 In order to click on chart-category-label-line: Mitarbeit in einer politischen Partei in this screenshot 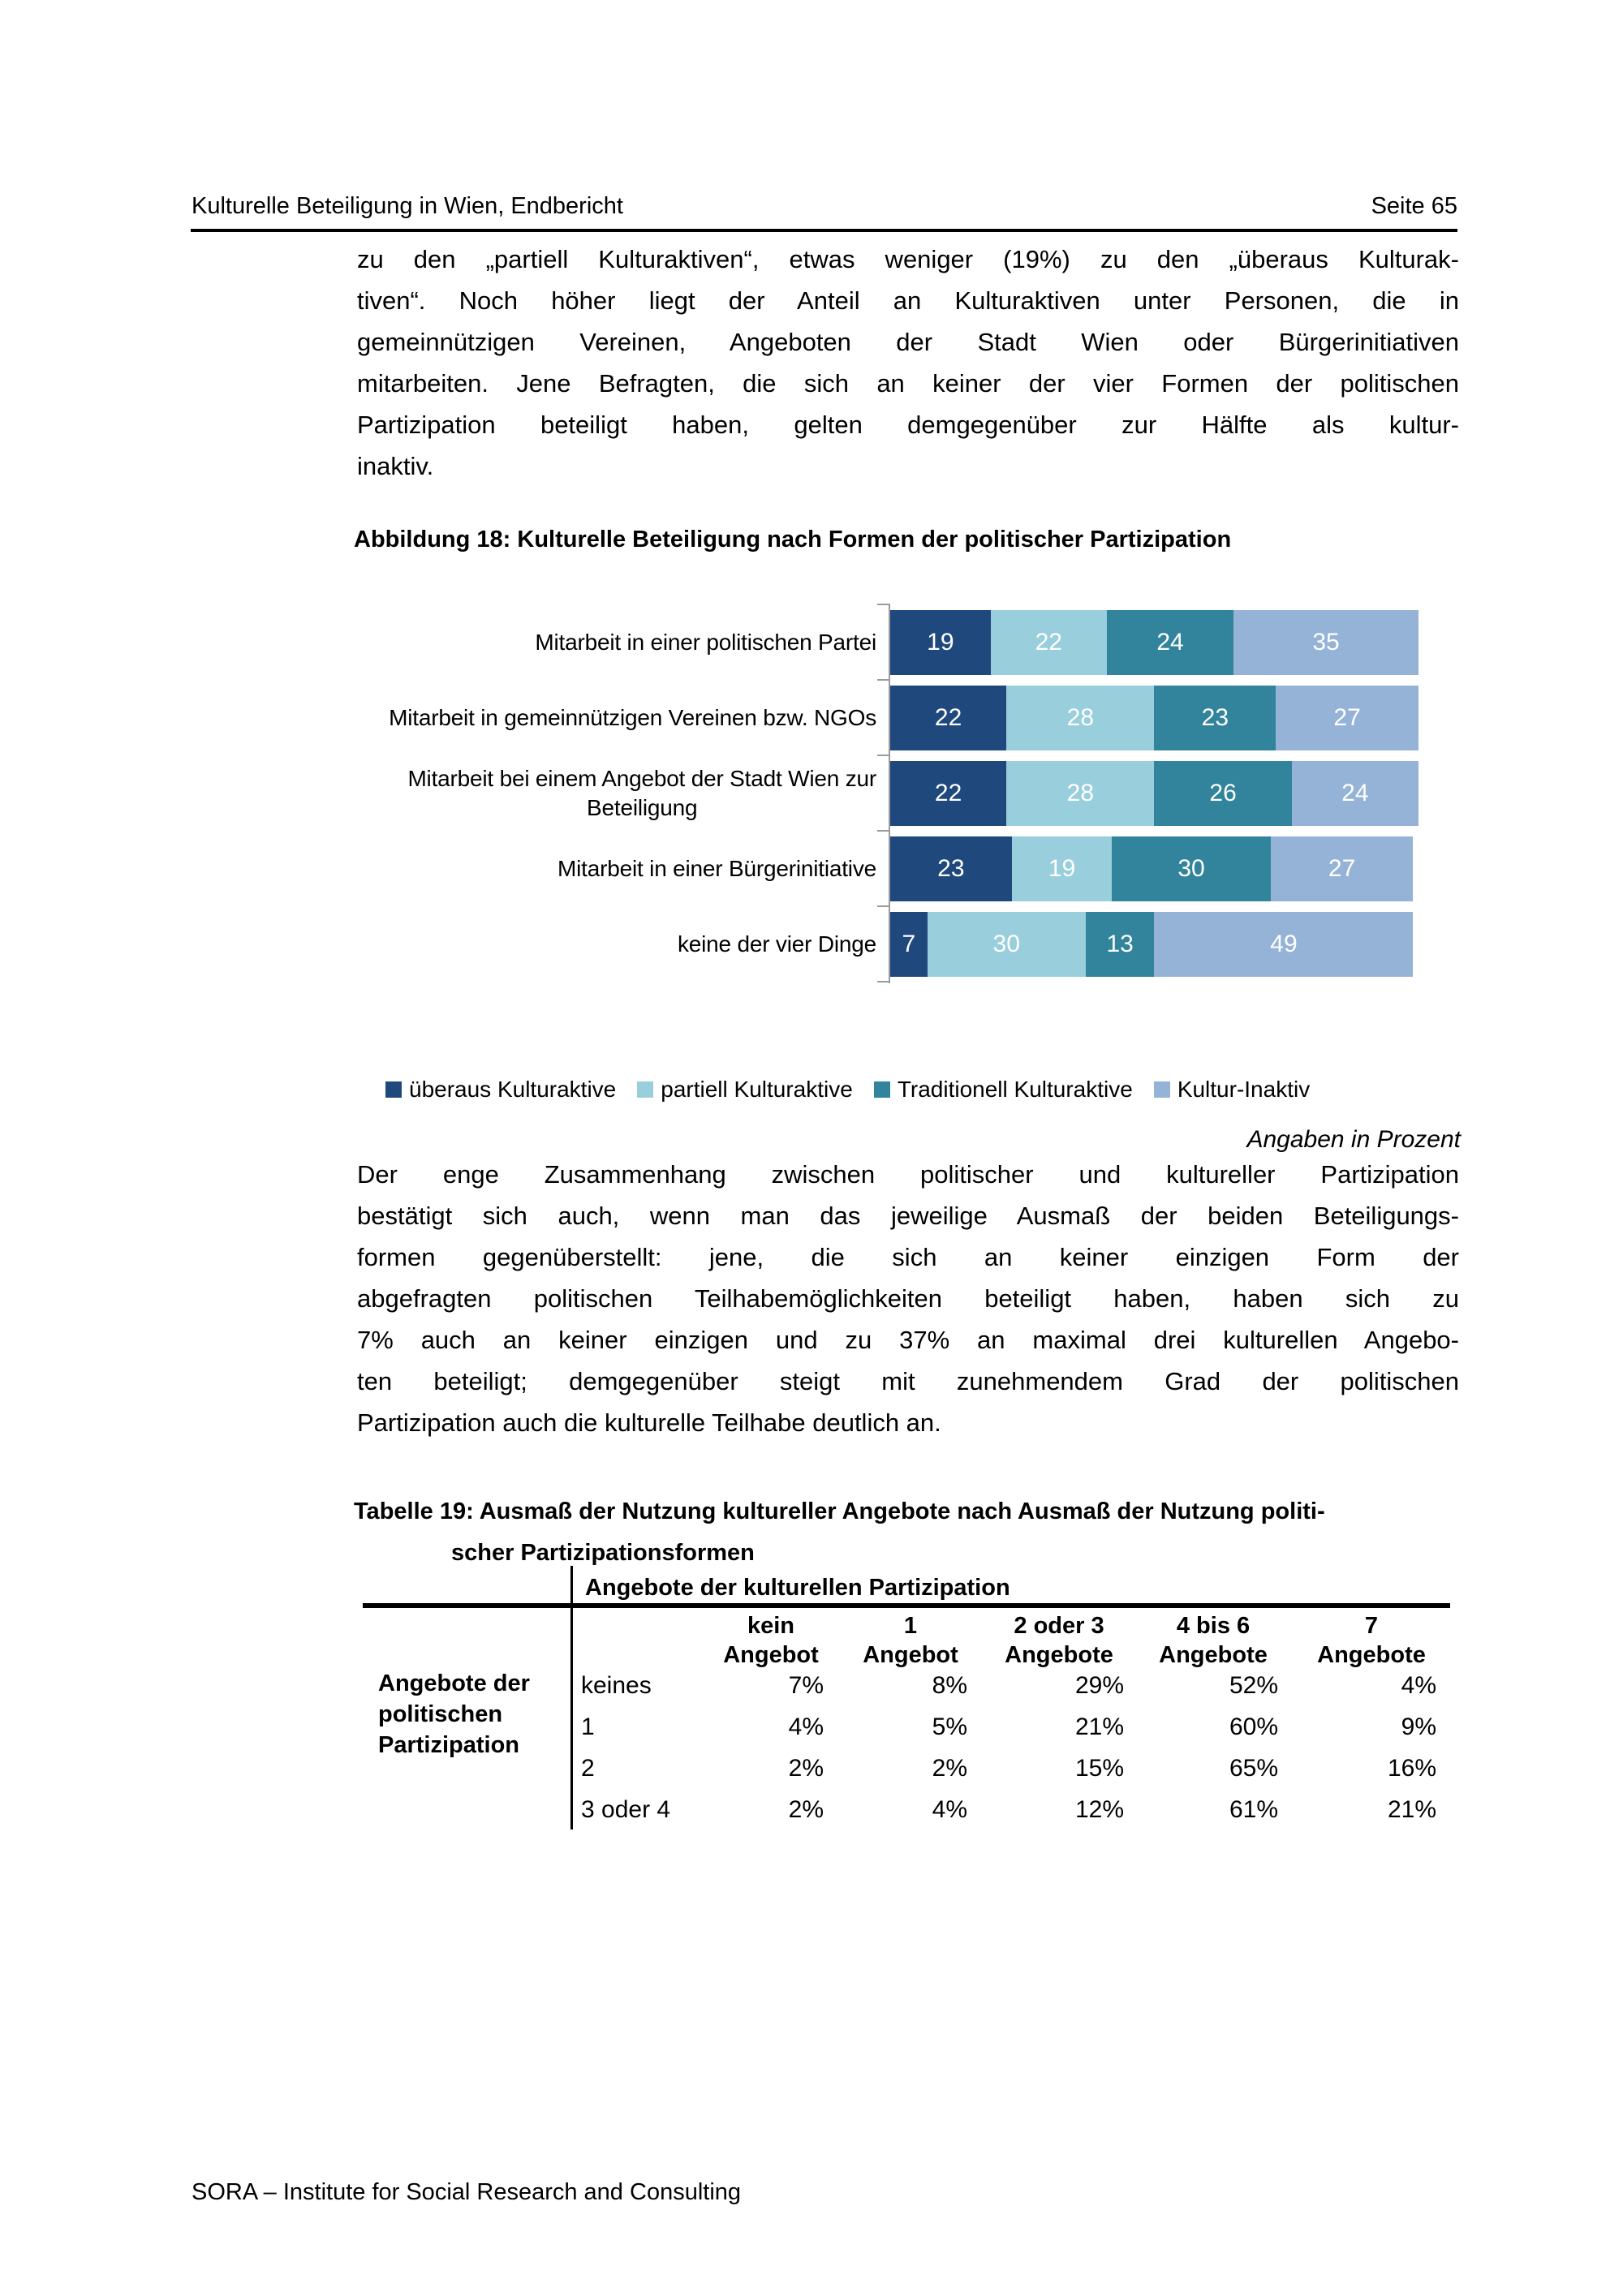, I will do `click(705, 642)`.